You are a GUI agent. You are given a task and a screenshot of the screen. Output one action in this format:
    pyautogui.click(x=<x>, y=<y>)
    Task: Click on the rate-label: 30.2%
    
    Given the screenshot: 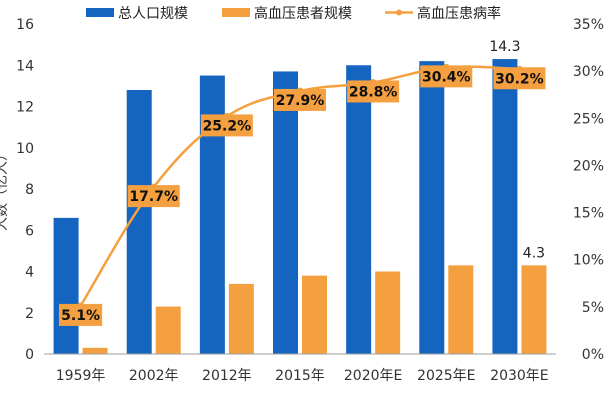 What is the action you would take?
    pyautogui.click(x=519, y=79)
    